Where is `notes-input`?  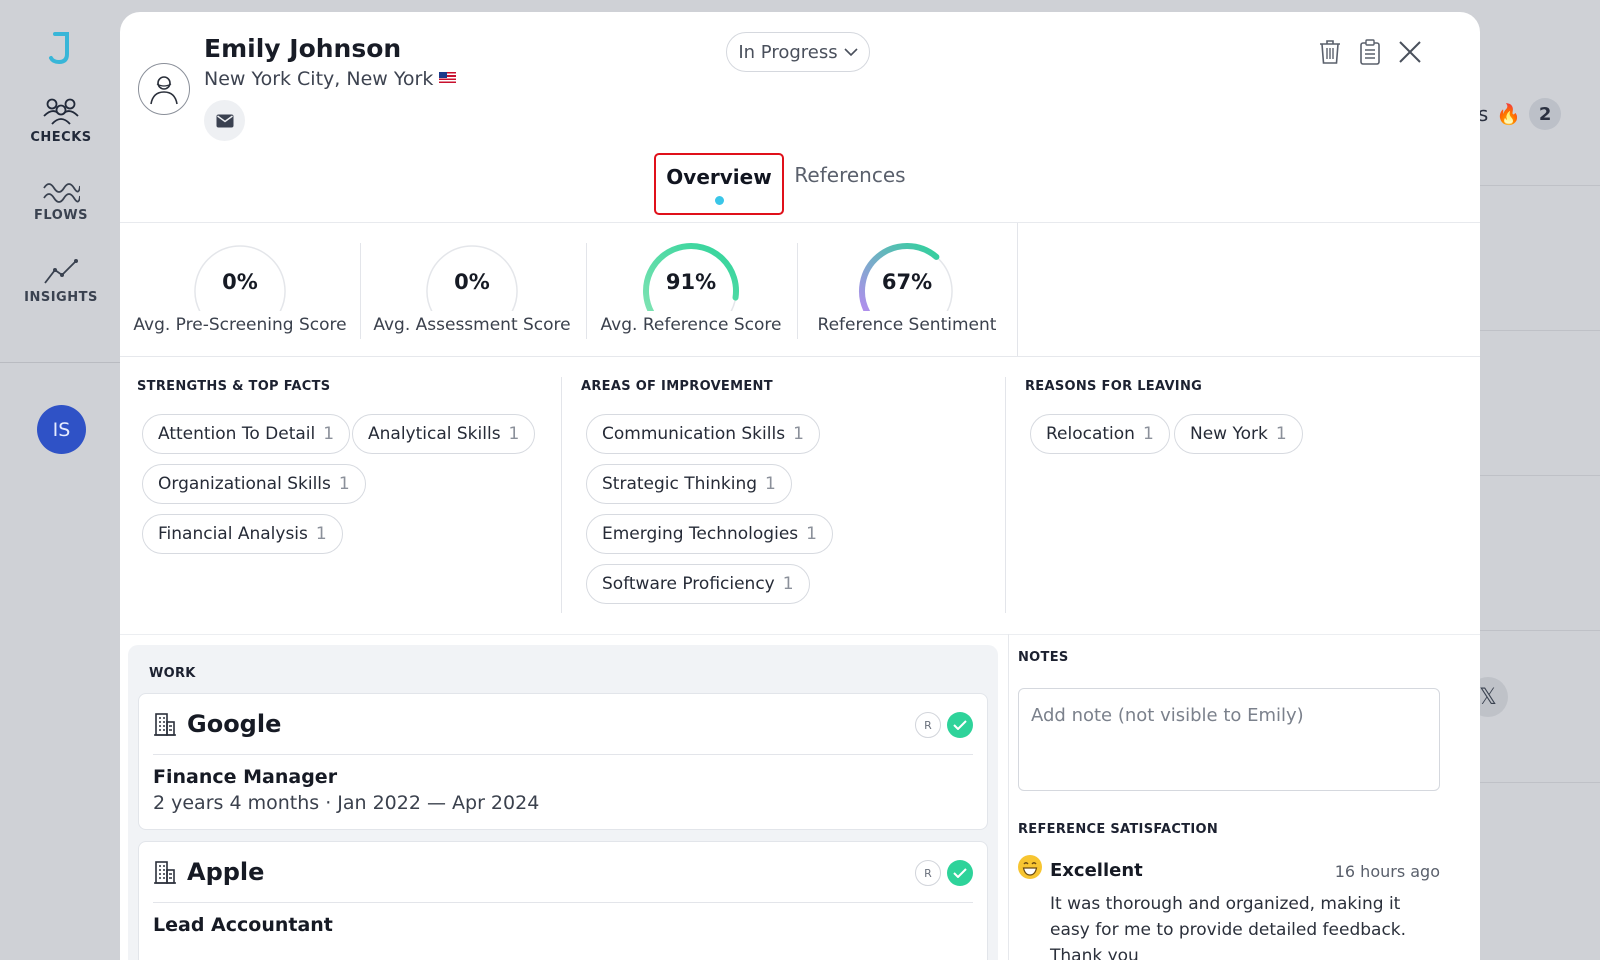
notes-input is located at coordinates (1229, 739).